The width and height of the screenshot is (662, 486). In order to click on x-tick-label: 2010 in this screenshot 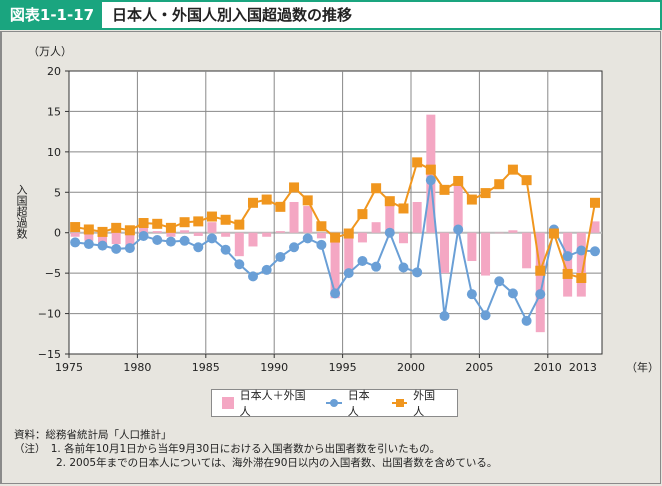, I will do `click(548, 367)`.